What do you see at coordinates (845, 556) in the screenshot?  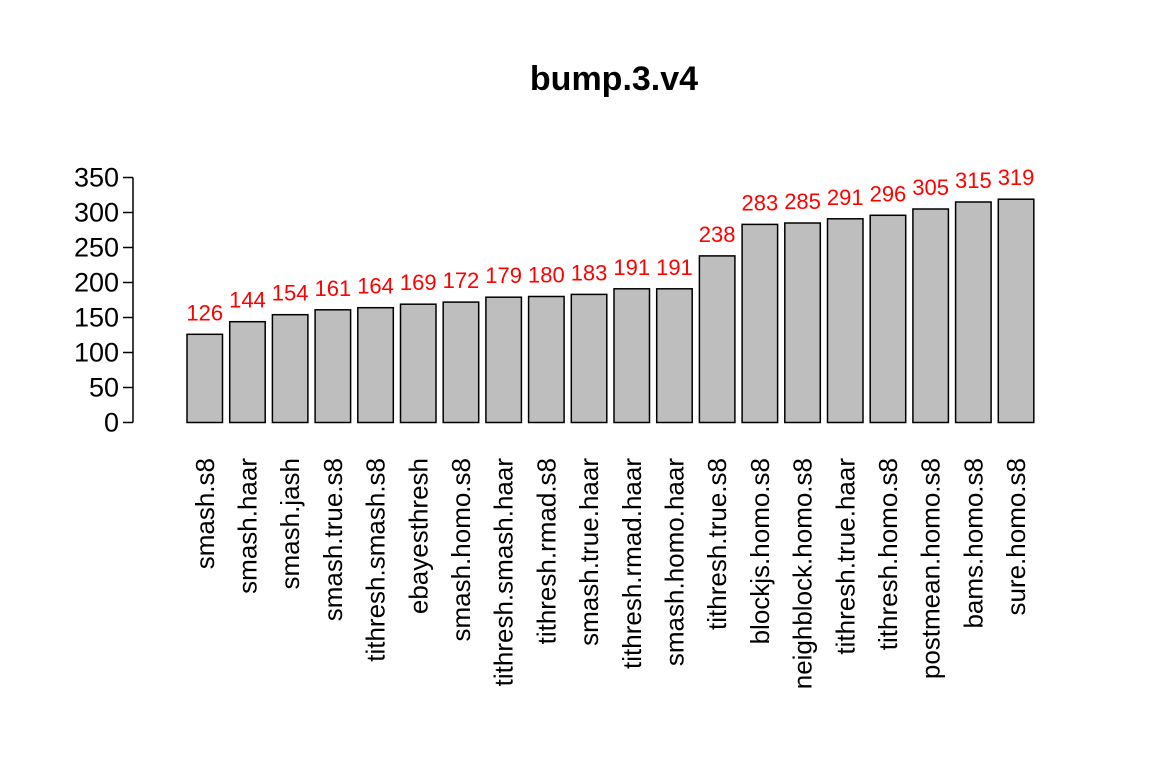 I see `x-category-label: tithresh.true.haar` at bounding box center [845, 556].